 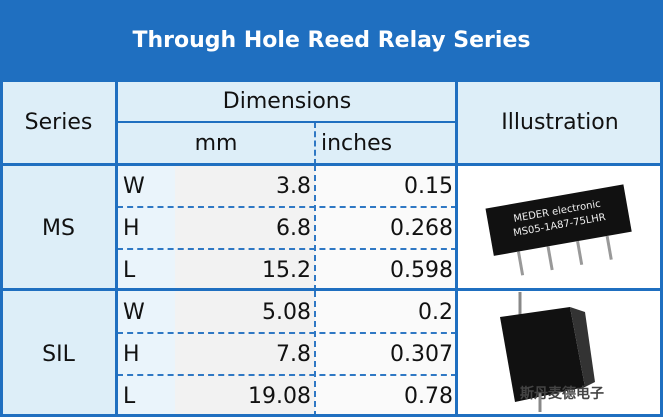 What do you see at coordinates (547, 352) in the screenshot?
I see `sil-relay-image` at bounding box center [547, 352].